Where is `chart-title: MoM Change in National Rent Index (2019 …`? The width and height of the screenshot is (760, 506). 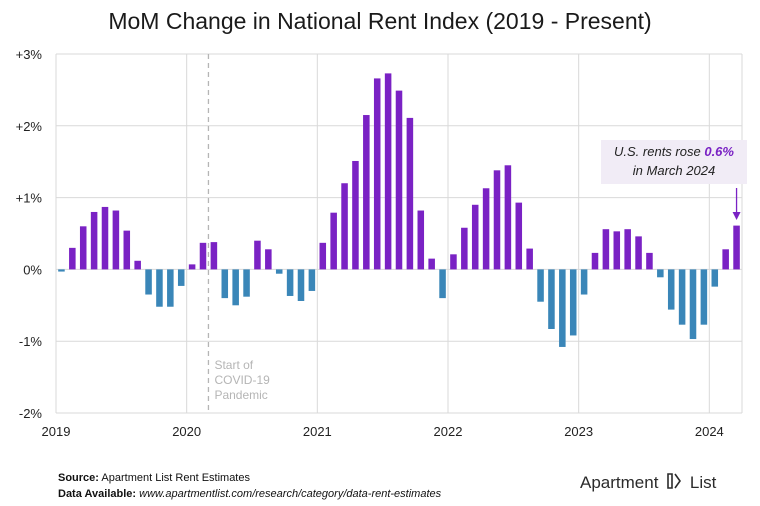 chart-title: MoM Change in National Rent Index (2019 … is located at coordinates (380, 21).